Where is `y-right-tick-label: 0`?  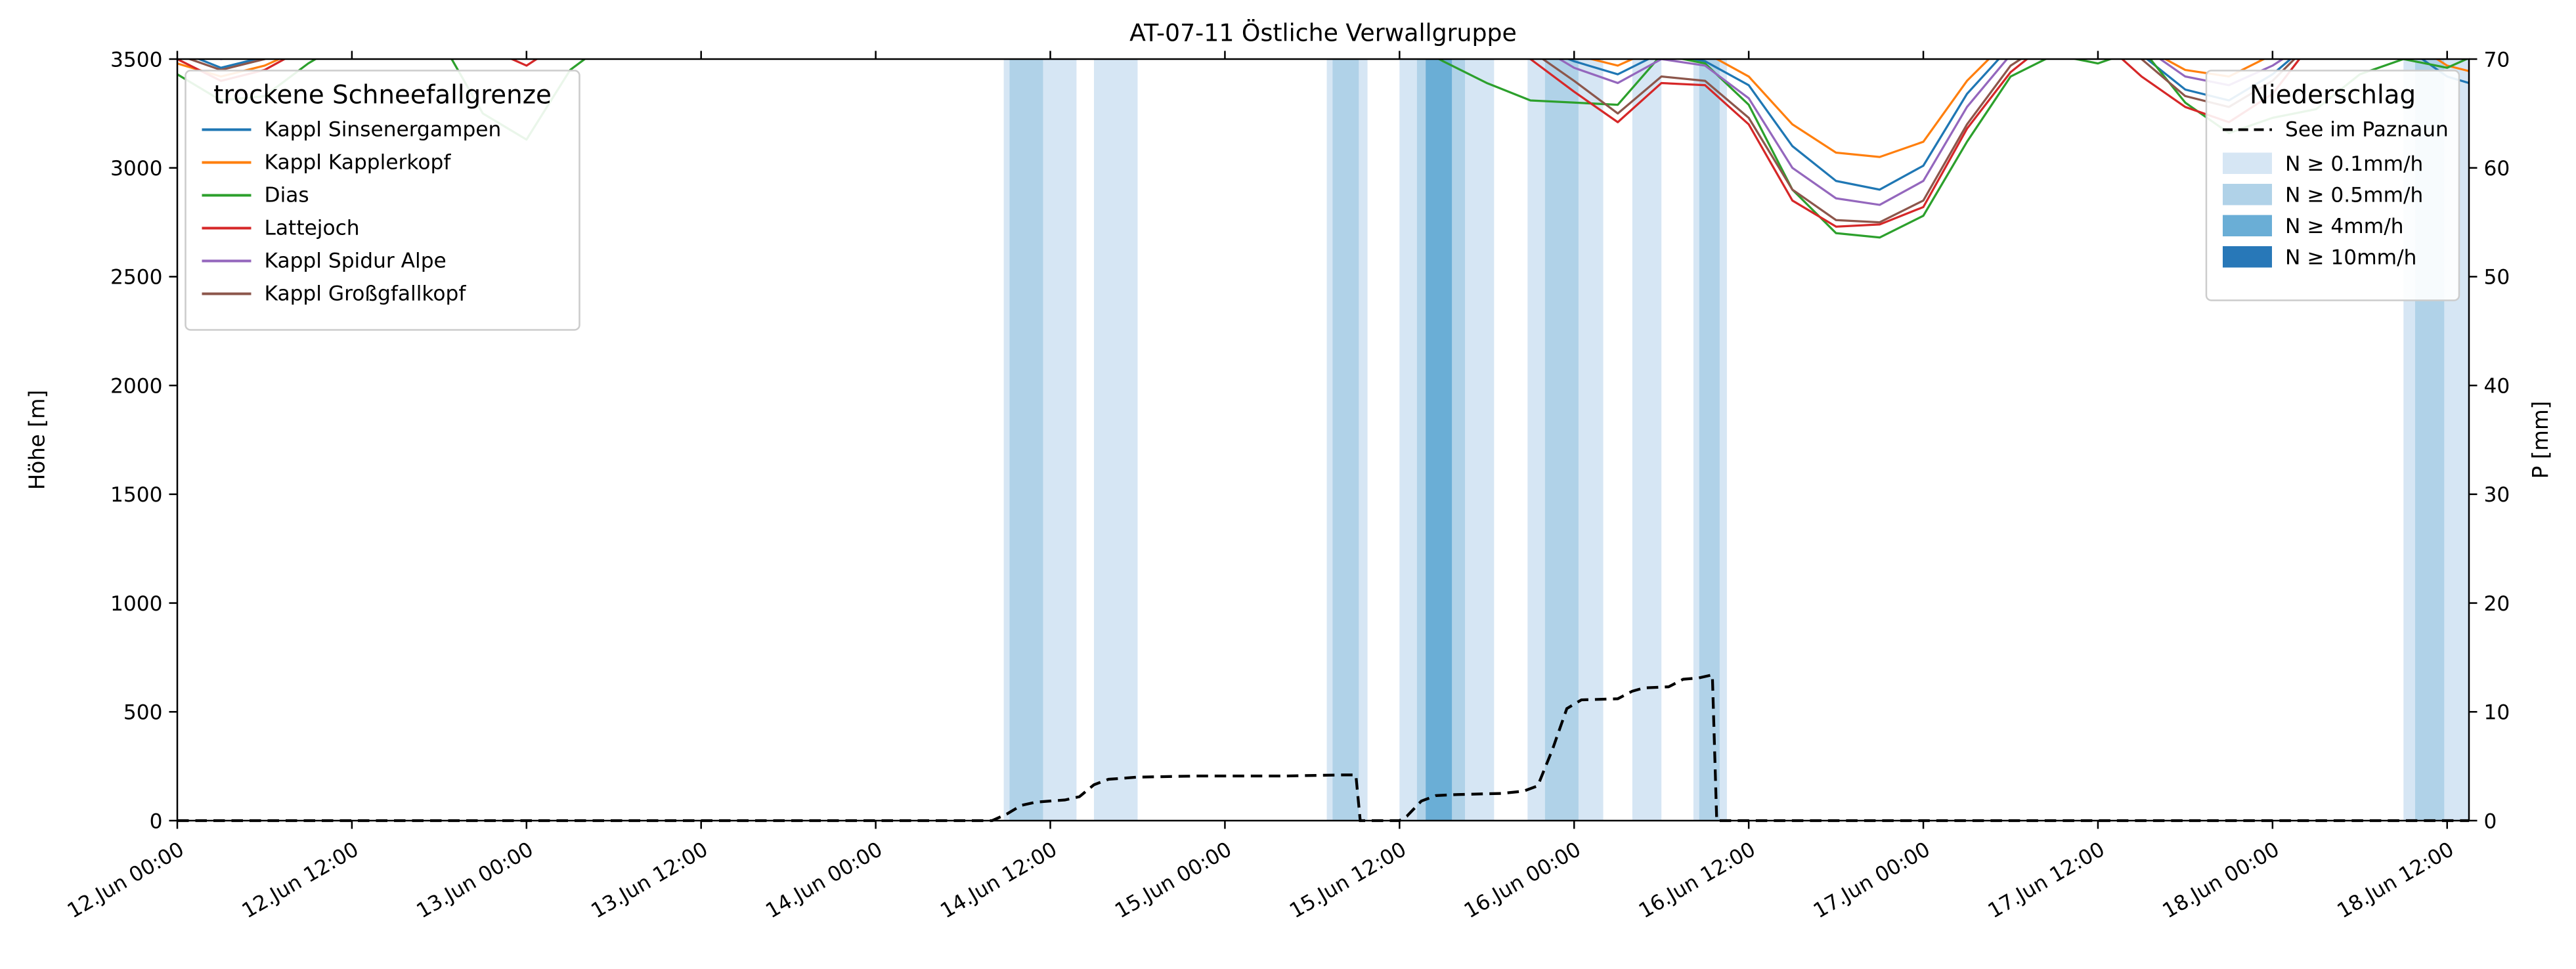
y-right-tick-label: 0 is located at coordinates (2491, 821).